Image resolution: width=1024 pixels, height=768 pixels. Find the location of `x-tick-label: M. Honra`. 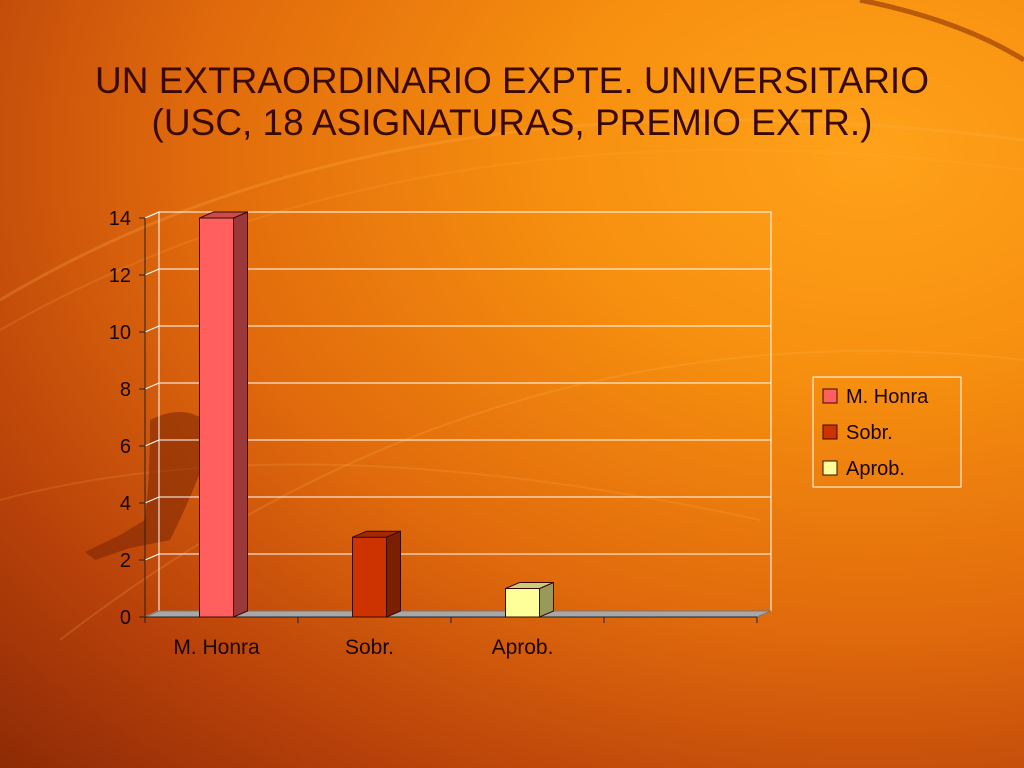

x-tick-label: M. Honra is located at coordinates (216, 647).